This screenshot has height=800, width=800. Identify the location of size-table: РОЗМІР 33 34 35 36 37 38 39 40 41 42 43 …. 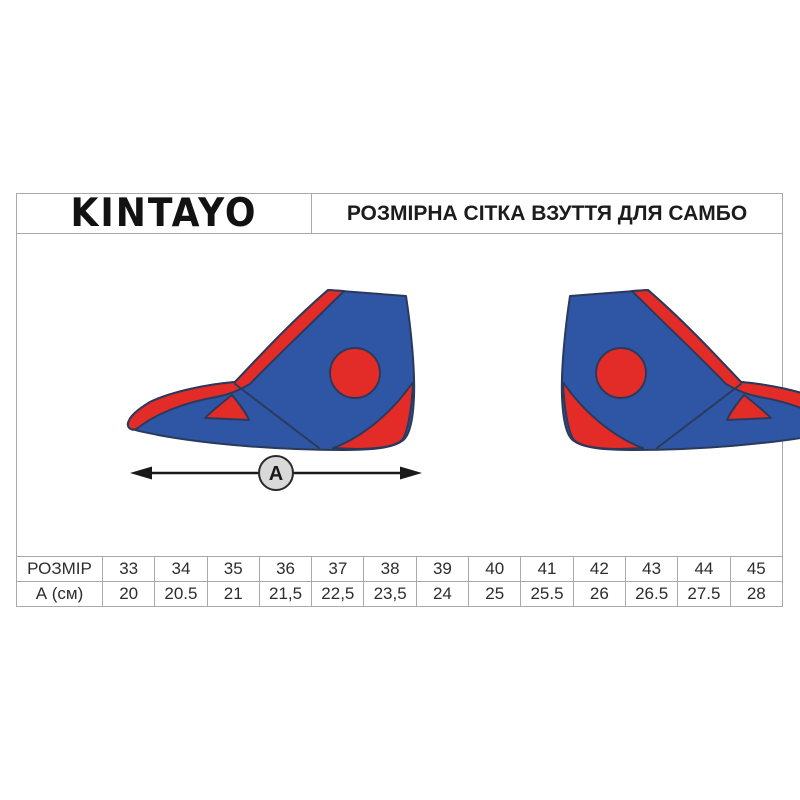
(400, 581).